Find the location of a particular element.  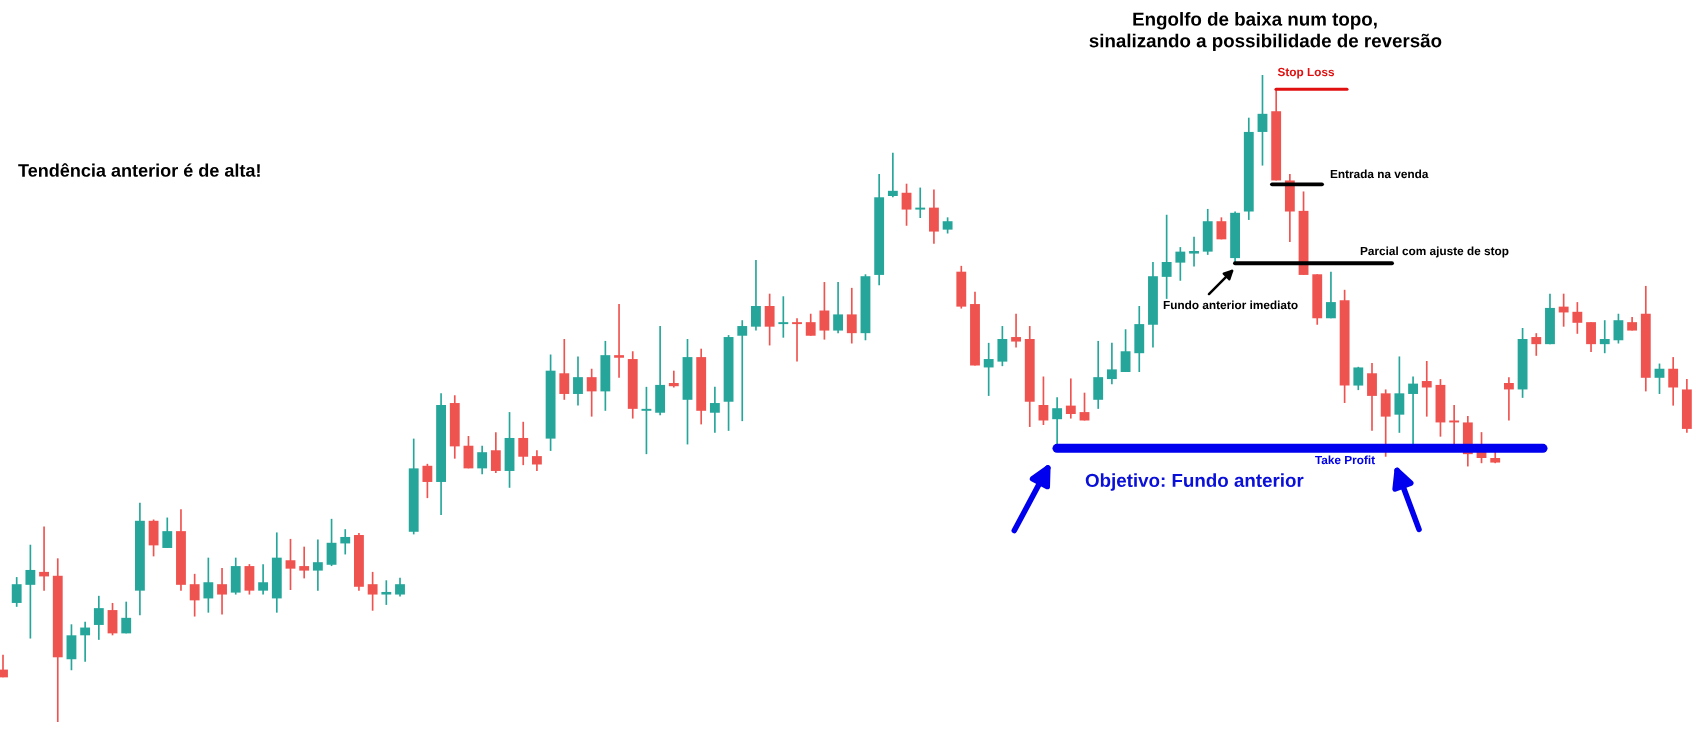

annotation: Objetivo: Fundo anterior is located at coordinates (1194, 482).